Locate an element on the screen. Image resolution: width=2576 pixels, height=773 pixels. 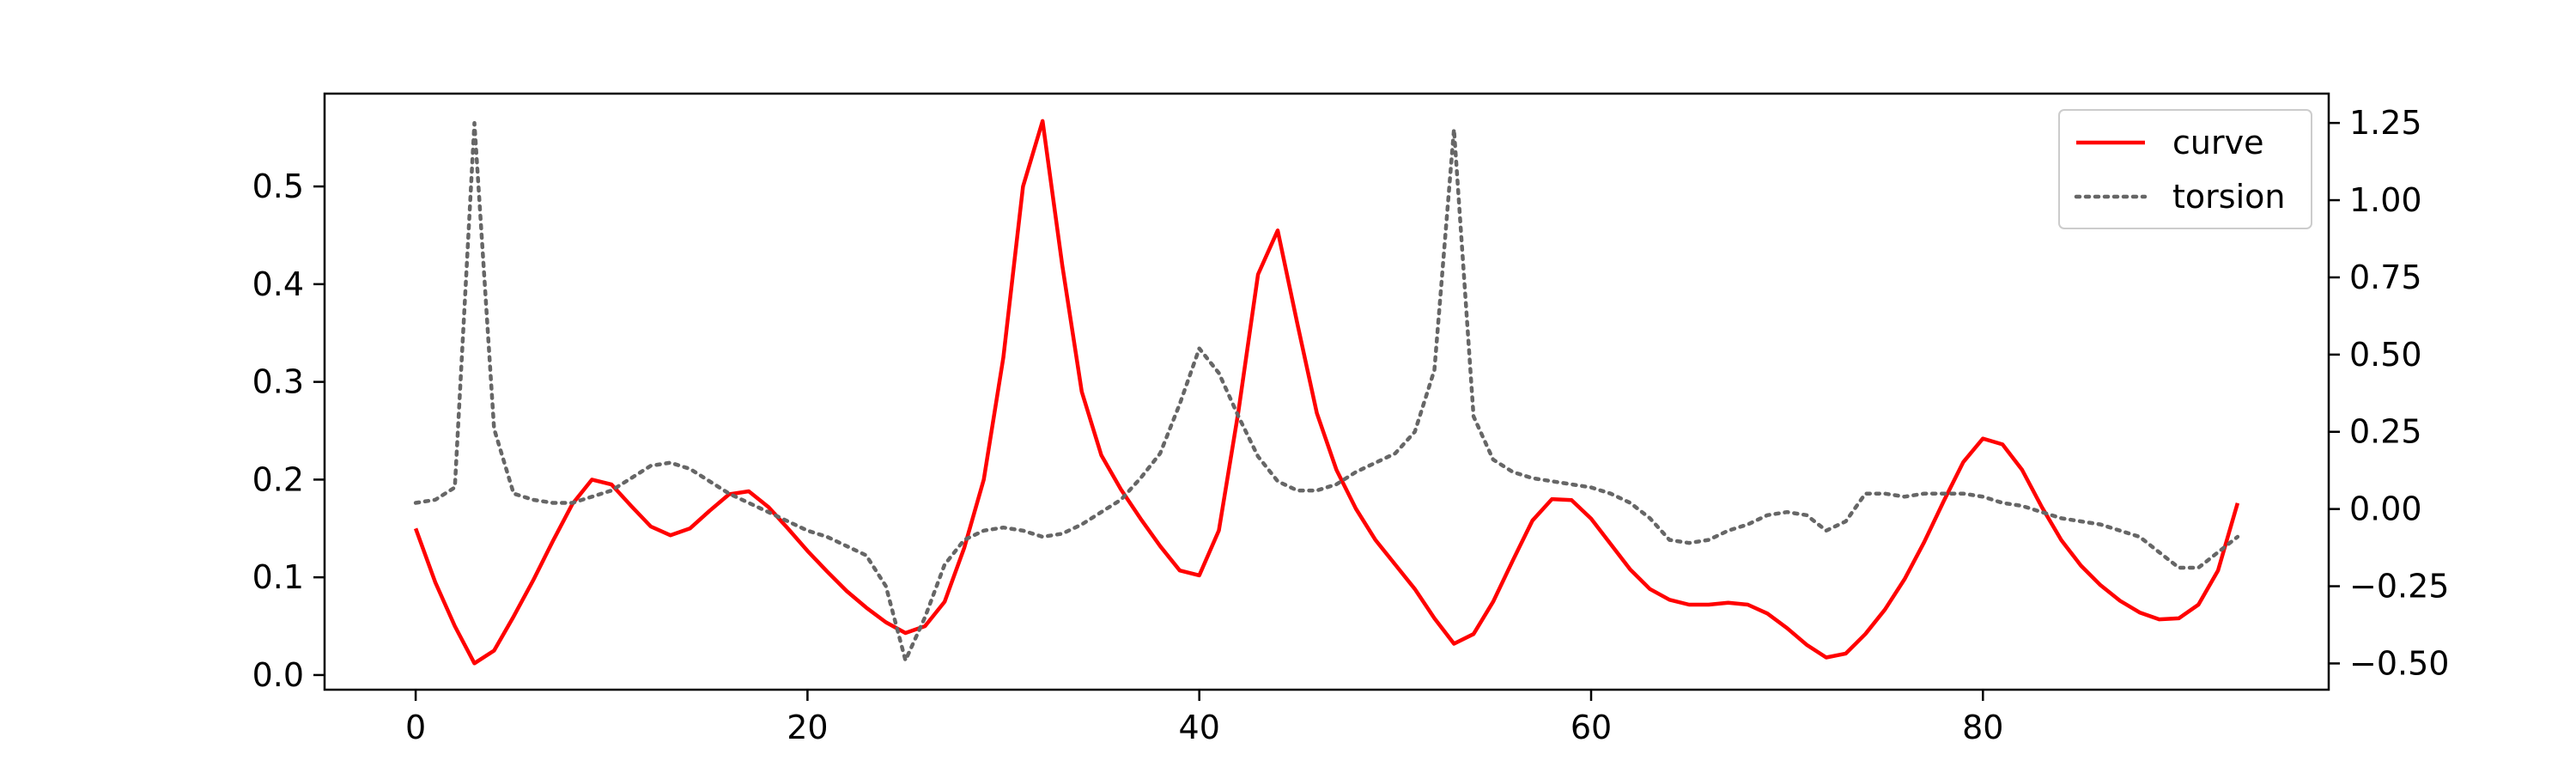
x-tick-label: 40 is located at coordinates (1199, 727).